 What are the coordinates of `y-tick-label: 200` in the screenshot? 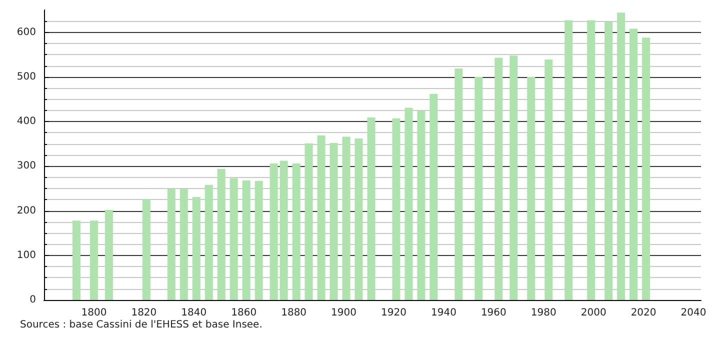 It's located at (26, 210).